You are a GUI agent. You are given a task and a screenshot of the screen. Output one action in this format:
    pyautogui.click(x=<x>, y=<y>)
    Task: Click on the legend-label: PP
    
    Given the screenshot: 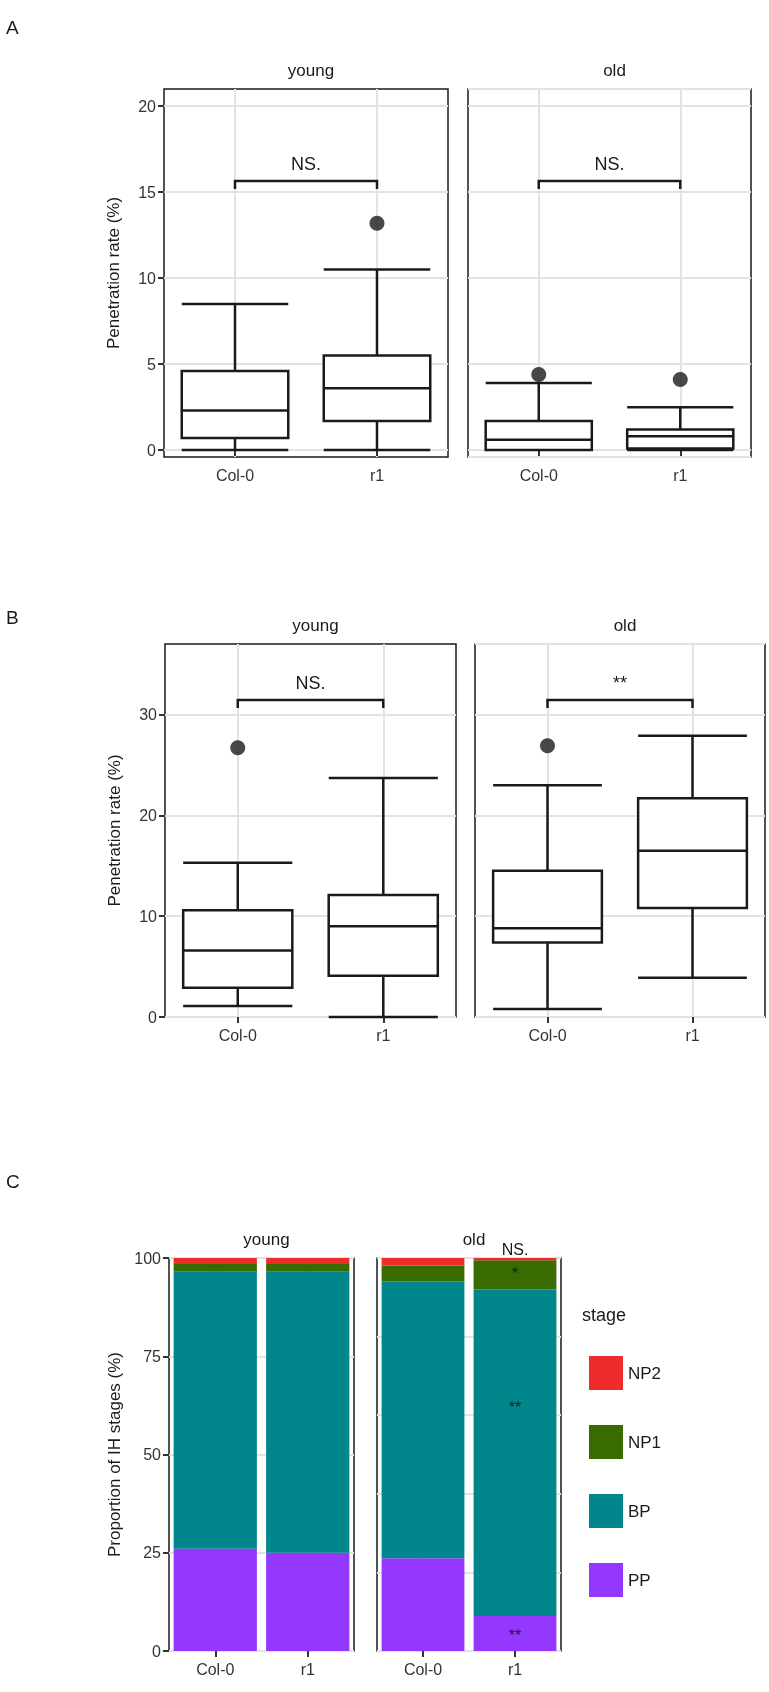 What is the action you would take?
    pyautogui.click(x=639, y=1580)
    